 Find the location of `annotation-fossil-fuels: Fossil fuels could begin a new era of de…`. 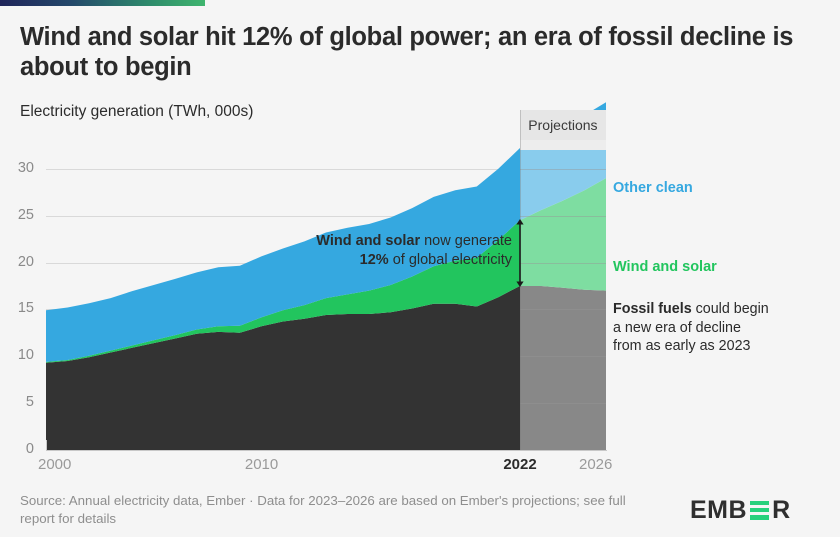

annotation-fossil-fuels: Fossil fuels could begin a new era of de… is located at coordinates (720, 328).